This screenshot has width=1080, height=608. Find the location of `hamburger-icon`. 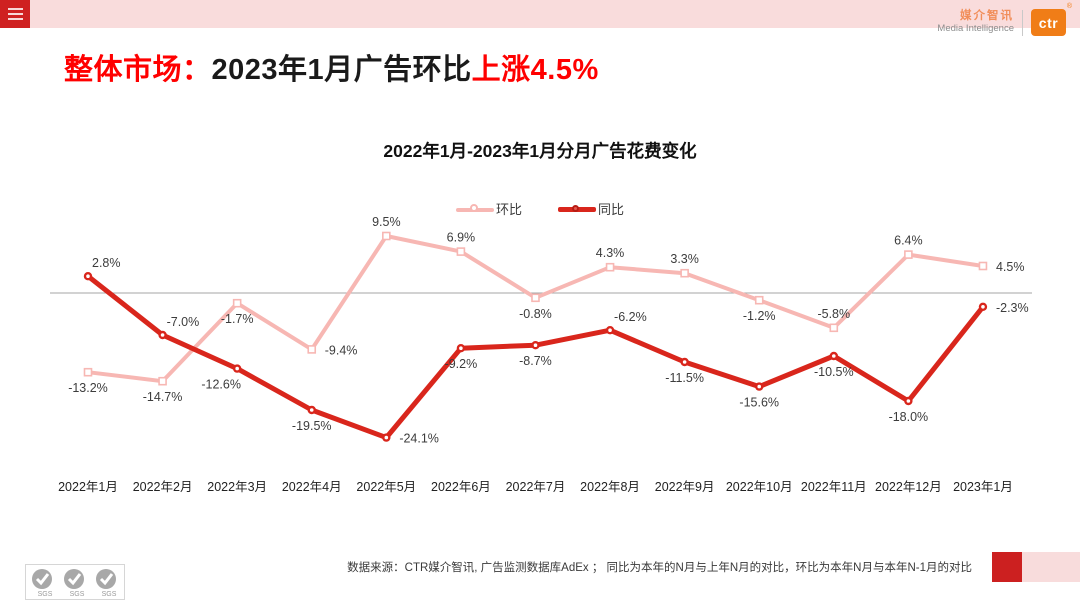

hamburger-icon is located at coordinates (15, 14).